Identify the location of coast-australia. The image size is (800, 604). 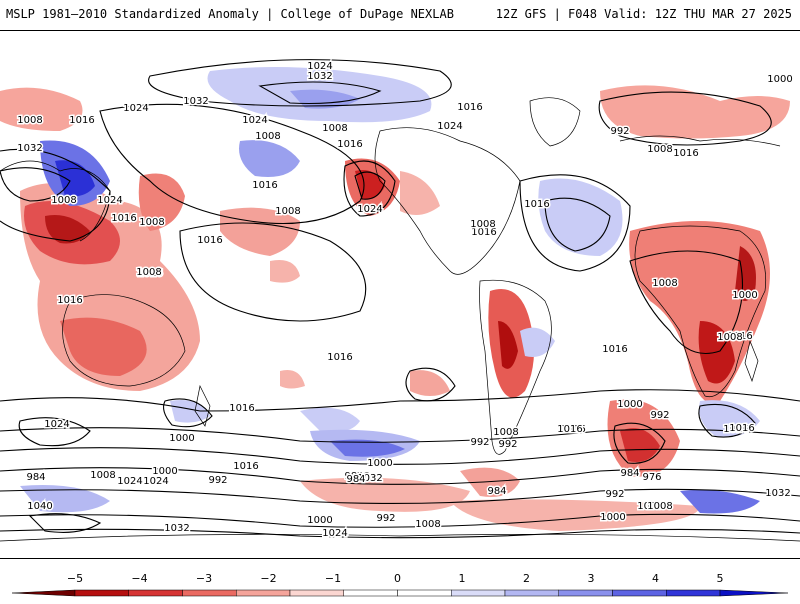
(124, 340).